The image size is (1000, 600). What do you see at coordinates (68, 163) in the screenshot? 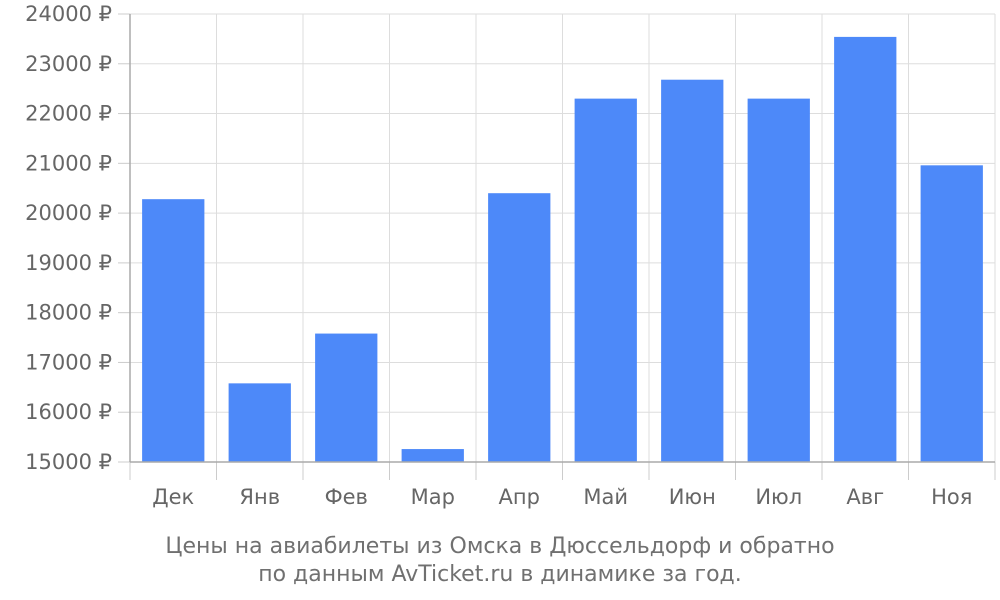
I see `y-tick-label: 21000 ₽` at bounding box center [68, 163].